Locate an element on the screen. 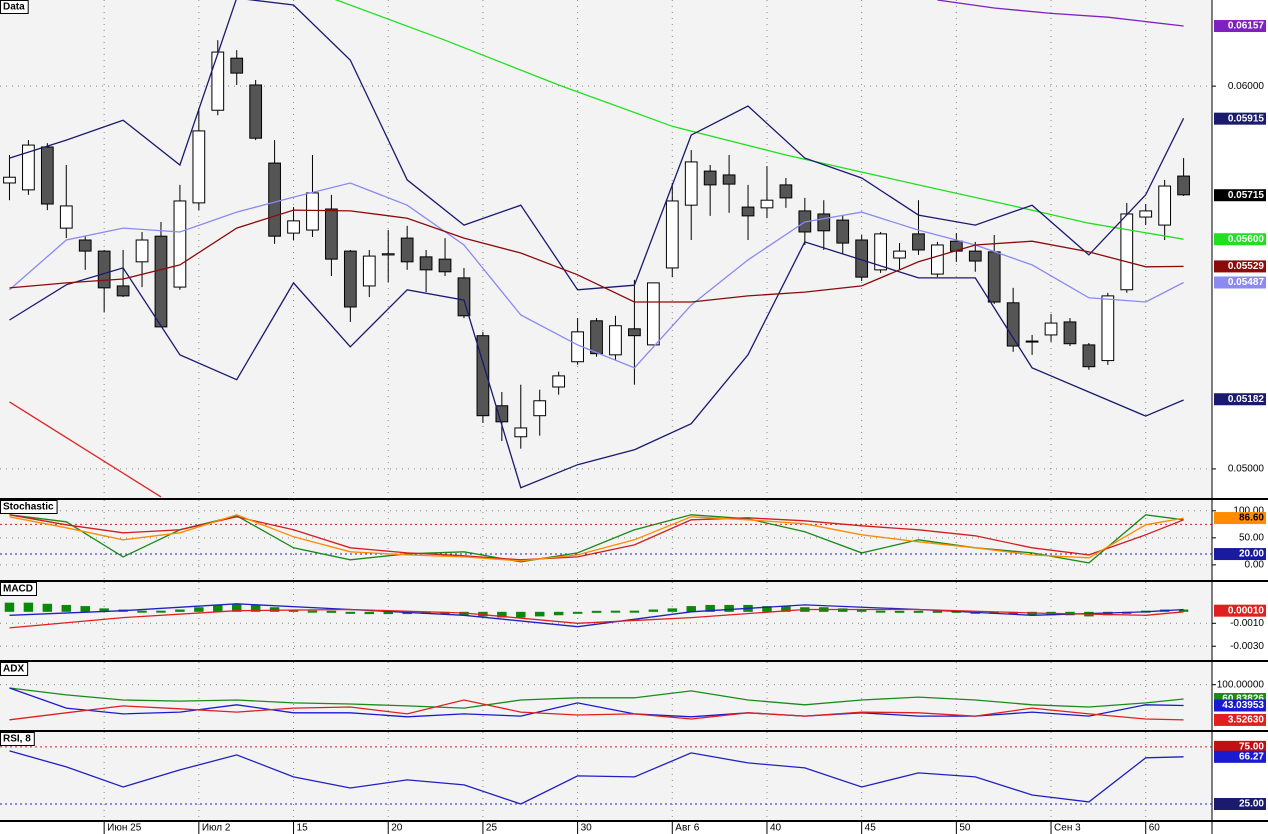 The image size is (1268, 834). panel-title: MACD is located at coordinates (18, 589).